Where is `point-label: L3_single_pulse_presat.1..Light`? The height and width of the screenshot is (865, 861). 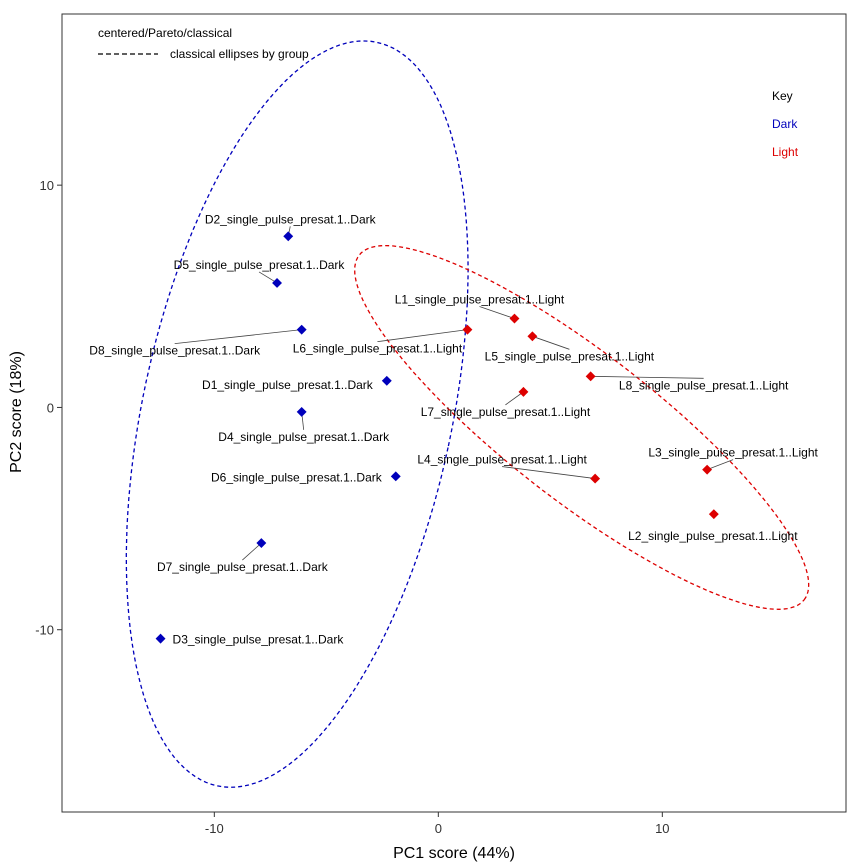 point-label: L3_single_pulse_presat.1..Light is located at coordinates (733, 453).